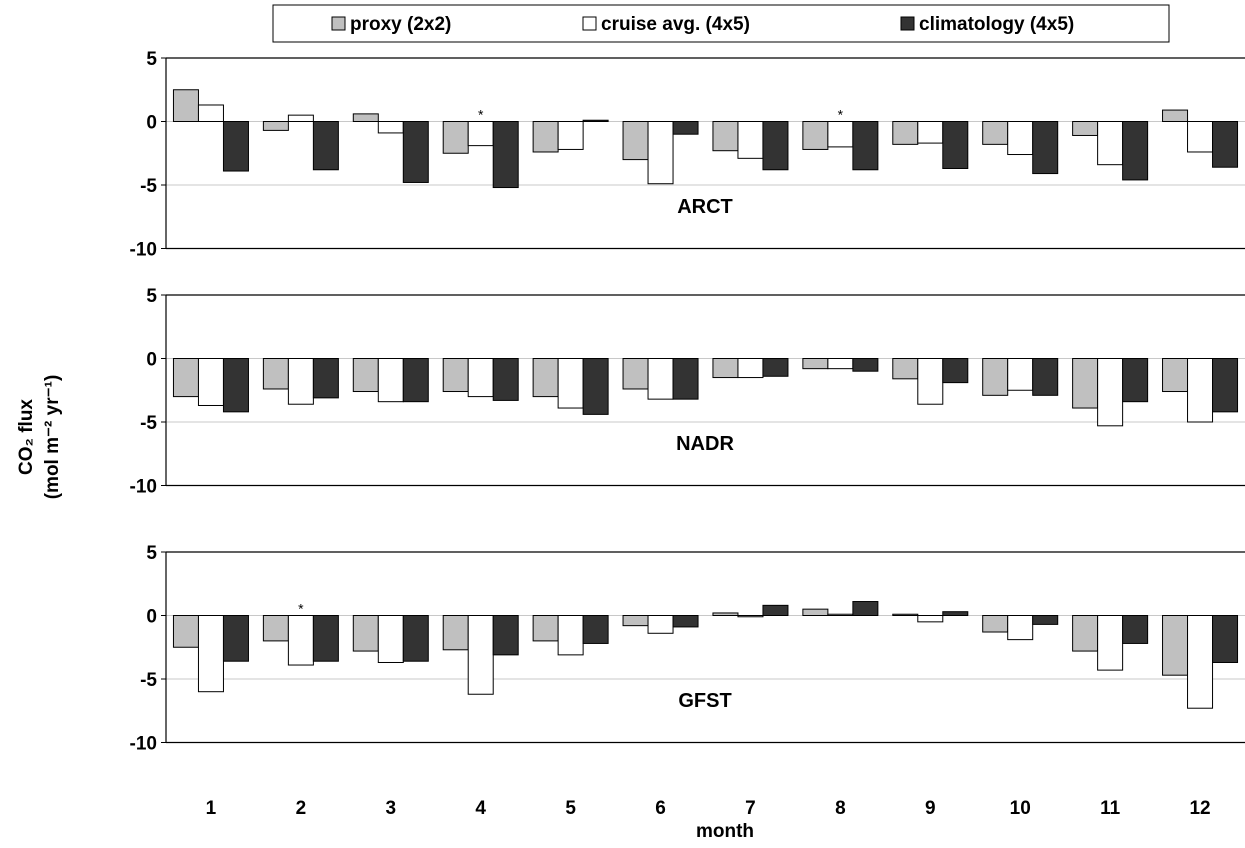 The image size is (1245, 848). I want to click on x-tick-label: 1, so click(211, 808).